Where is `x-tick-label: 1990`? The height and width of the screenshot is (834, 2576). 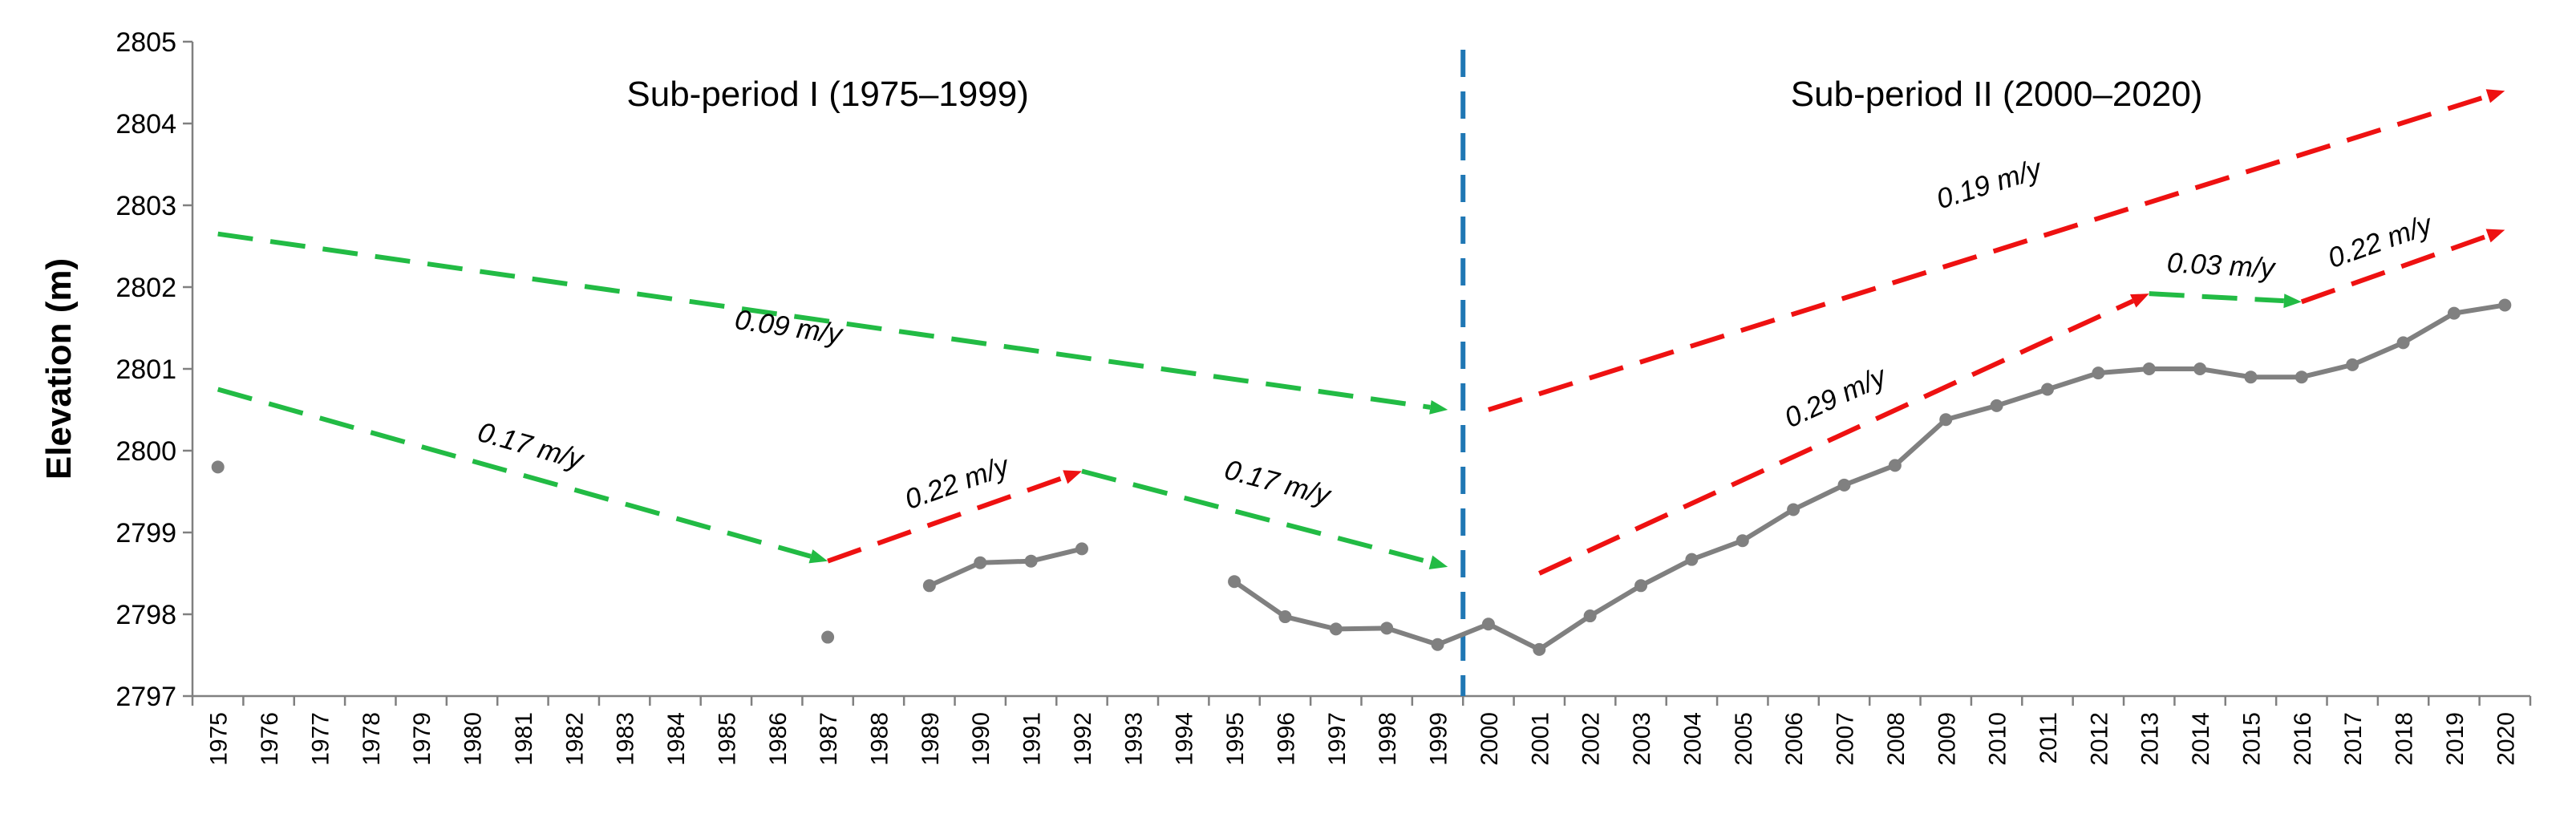
x-tick-label: 1990 is located at coordinates (981, 739).